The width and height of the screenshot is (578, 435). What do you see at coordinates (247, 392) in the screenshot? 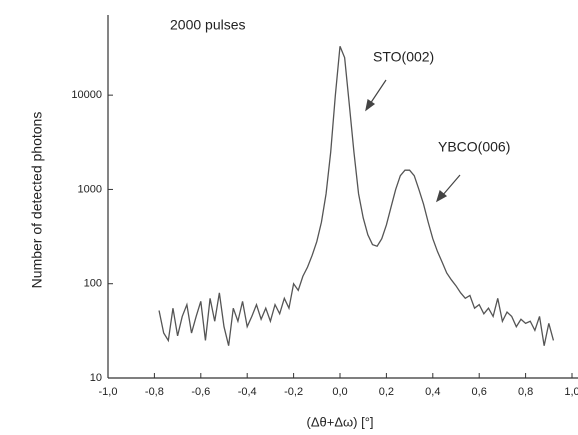
I see `x-tick-label: -0,4` at bounding box center [247, 392].